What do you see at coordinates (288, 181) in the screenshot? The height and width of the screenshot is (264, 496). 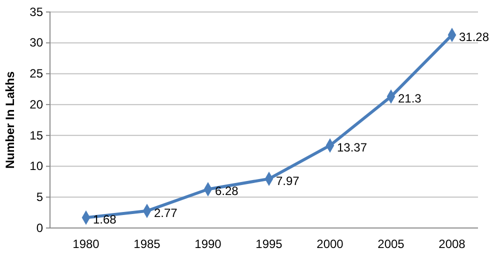 I see `data-label: 7.97` at bounding box center [288, 181].